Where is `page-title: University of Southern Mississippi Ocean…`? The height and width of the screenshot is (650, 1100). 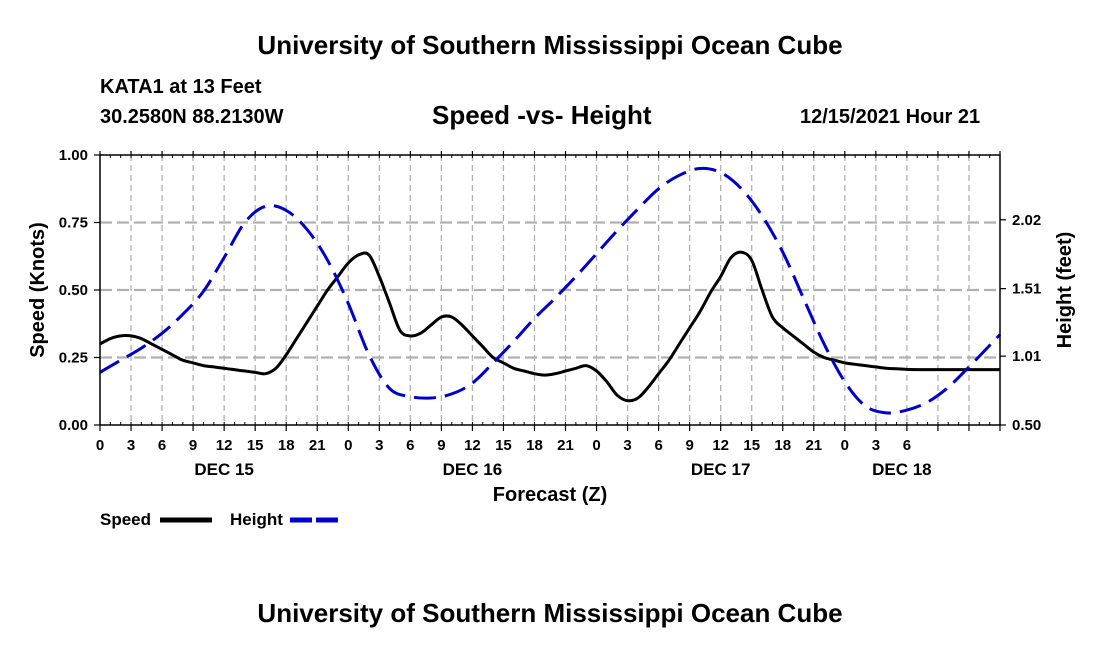 page-title: University of Southern Mississippi Ocean… is located at coordinates (550, 45).